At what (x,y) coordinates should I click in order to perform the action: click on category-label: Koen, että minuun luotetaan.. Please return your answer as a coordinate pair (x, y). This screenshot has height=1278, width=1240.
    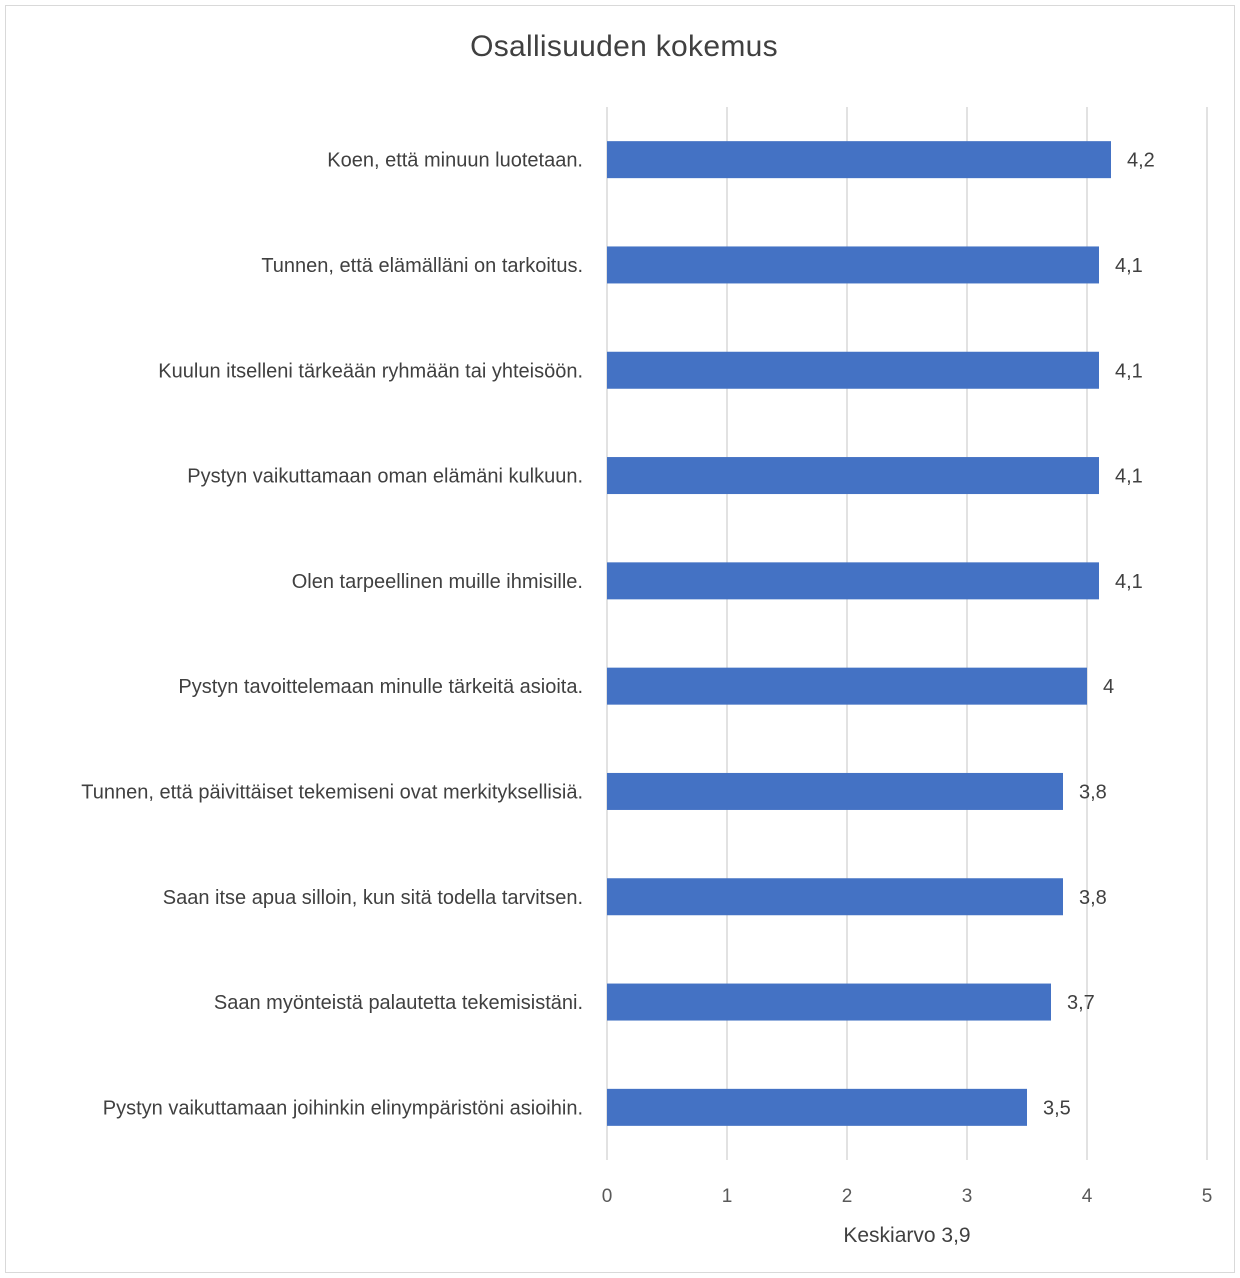
    Looking at the image, I should click on (455, 161).